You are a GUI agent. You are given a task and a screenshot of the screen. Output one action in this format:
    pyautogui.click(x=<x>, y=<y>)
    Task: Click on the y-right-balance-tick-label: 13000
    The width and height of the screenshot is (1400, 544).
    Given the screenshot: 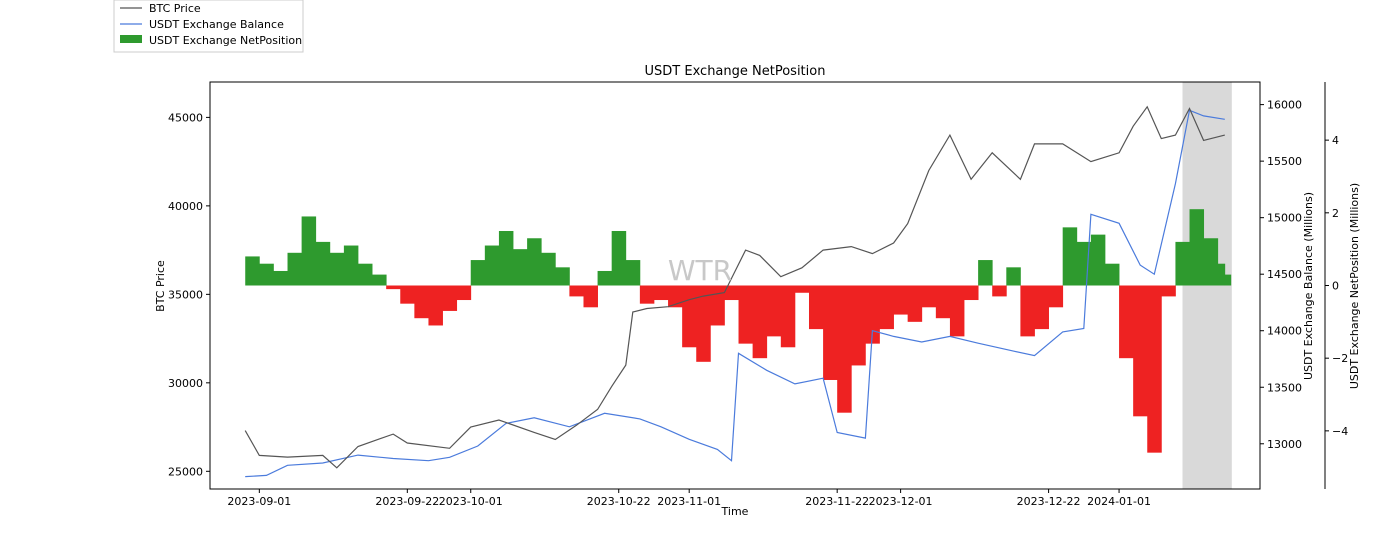 What is the action you would take?
    pyautogui.click(x=1284, y=444)
    